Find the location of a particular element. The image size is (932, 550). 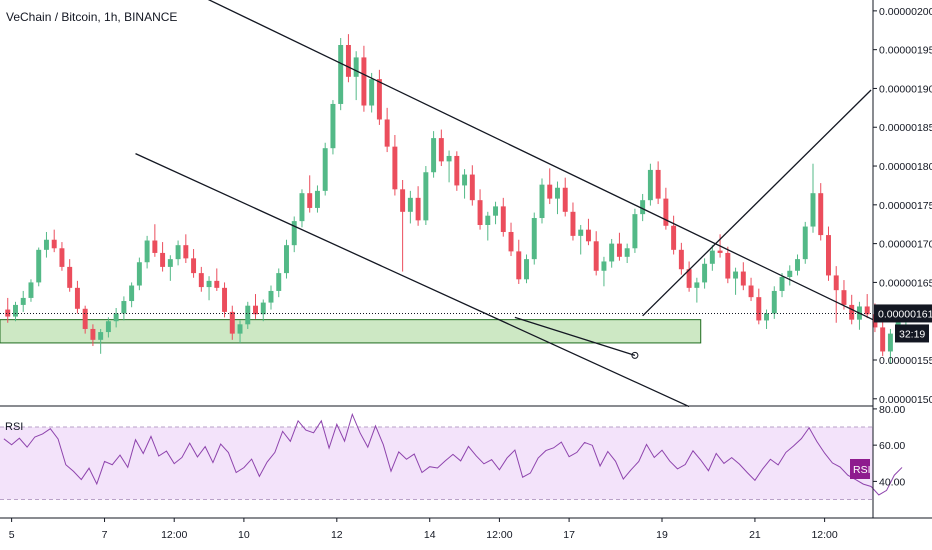

time-tick-label: 12:00 is located at coordinates (824, 535).